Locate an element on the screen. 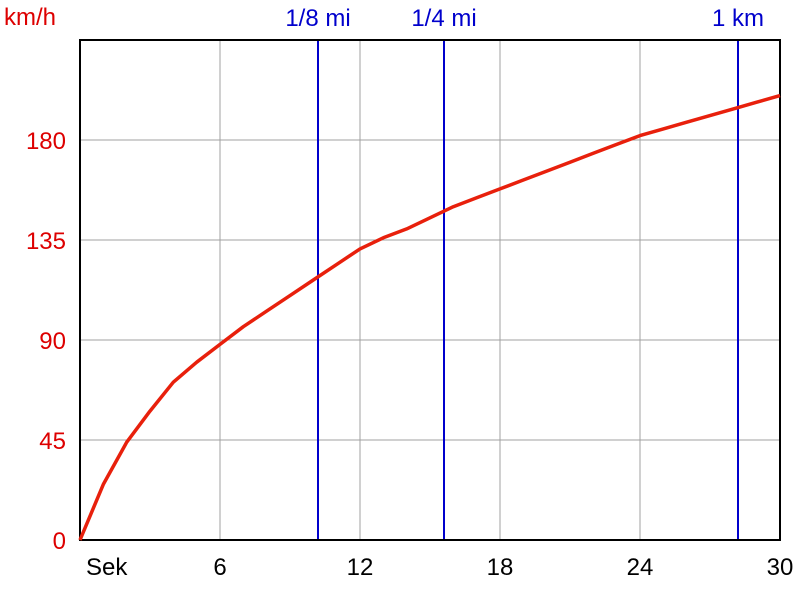 Image resolution: width=800 pixels, height=600 pixels. y-axis-label: km/h is located at coordinates (30, 17).